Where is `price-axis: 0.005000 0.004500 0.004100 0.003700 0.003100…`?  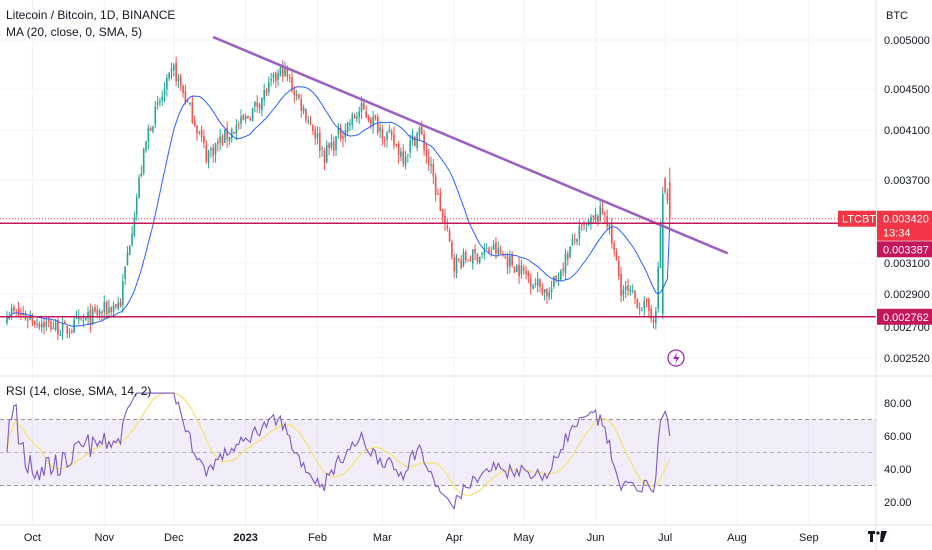 price-axis: 0.005000 0.004500 0.004100 0.003700 0.003100… is located at coordinates (907, 200).